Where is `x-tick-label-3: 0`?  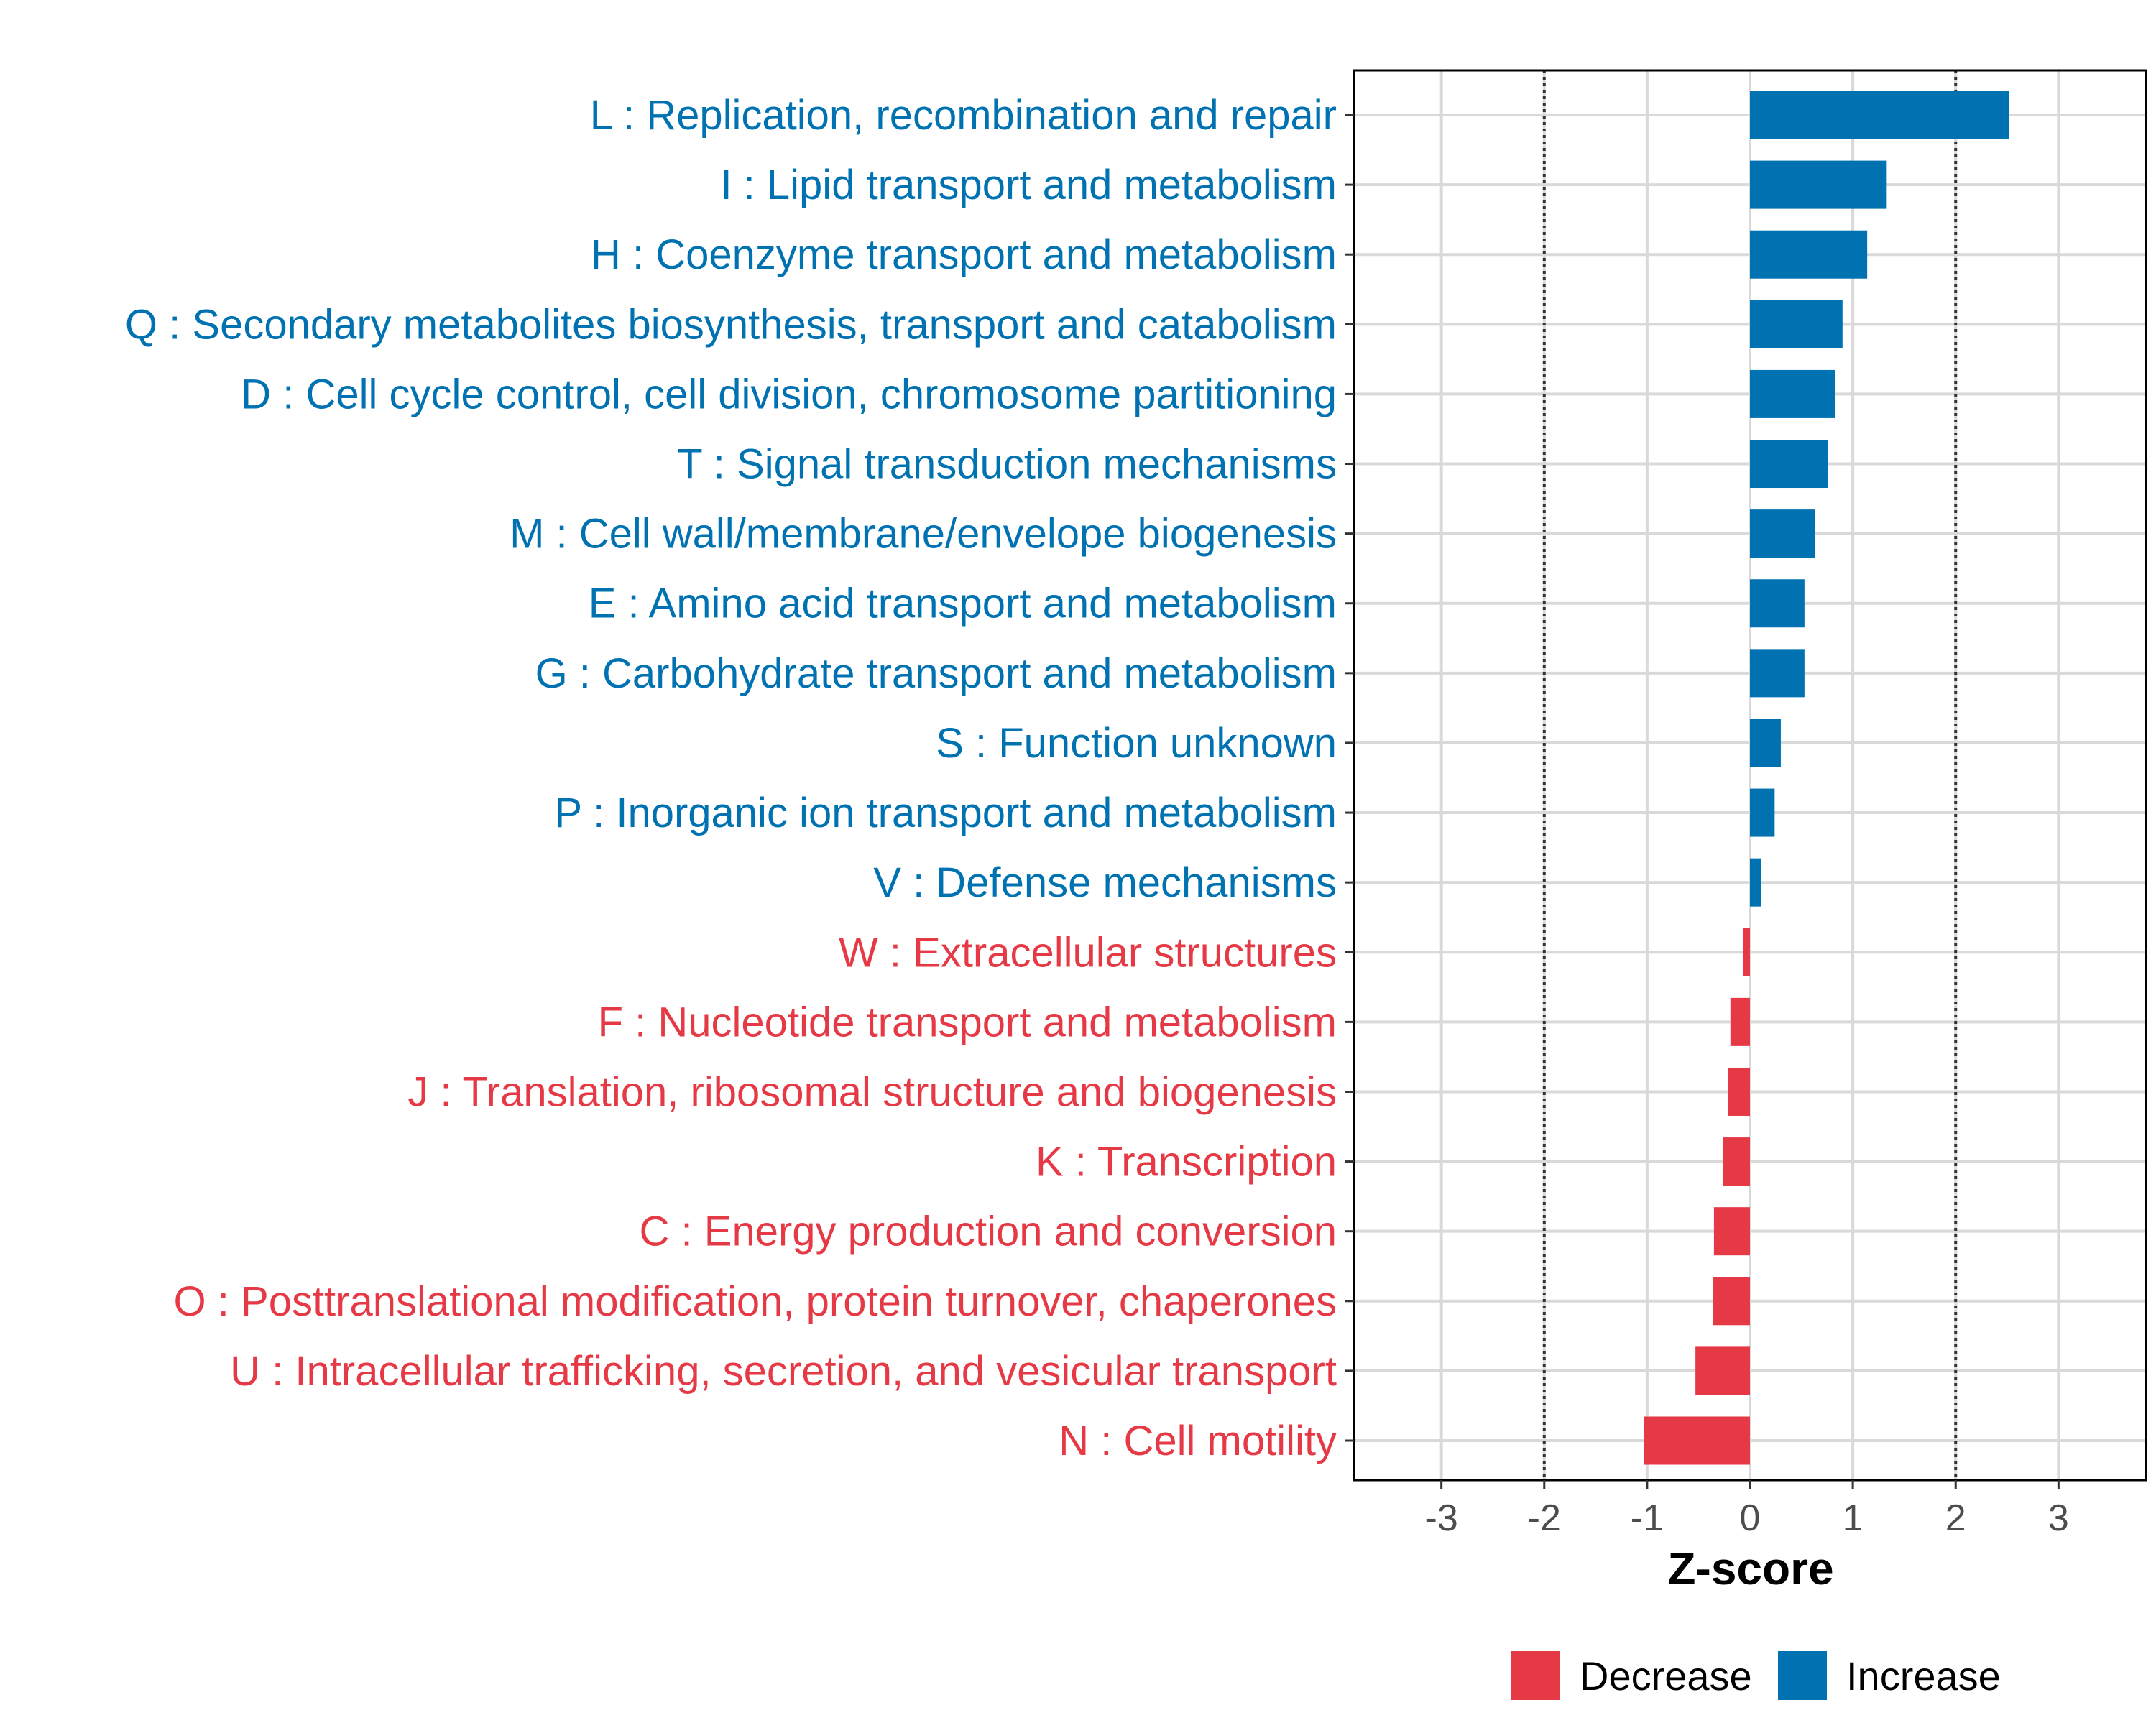
x-tick-label-3: 0 is located at coordinates (1751, 1518).